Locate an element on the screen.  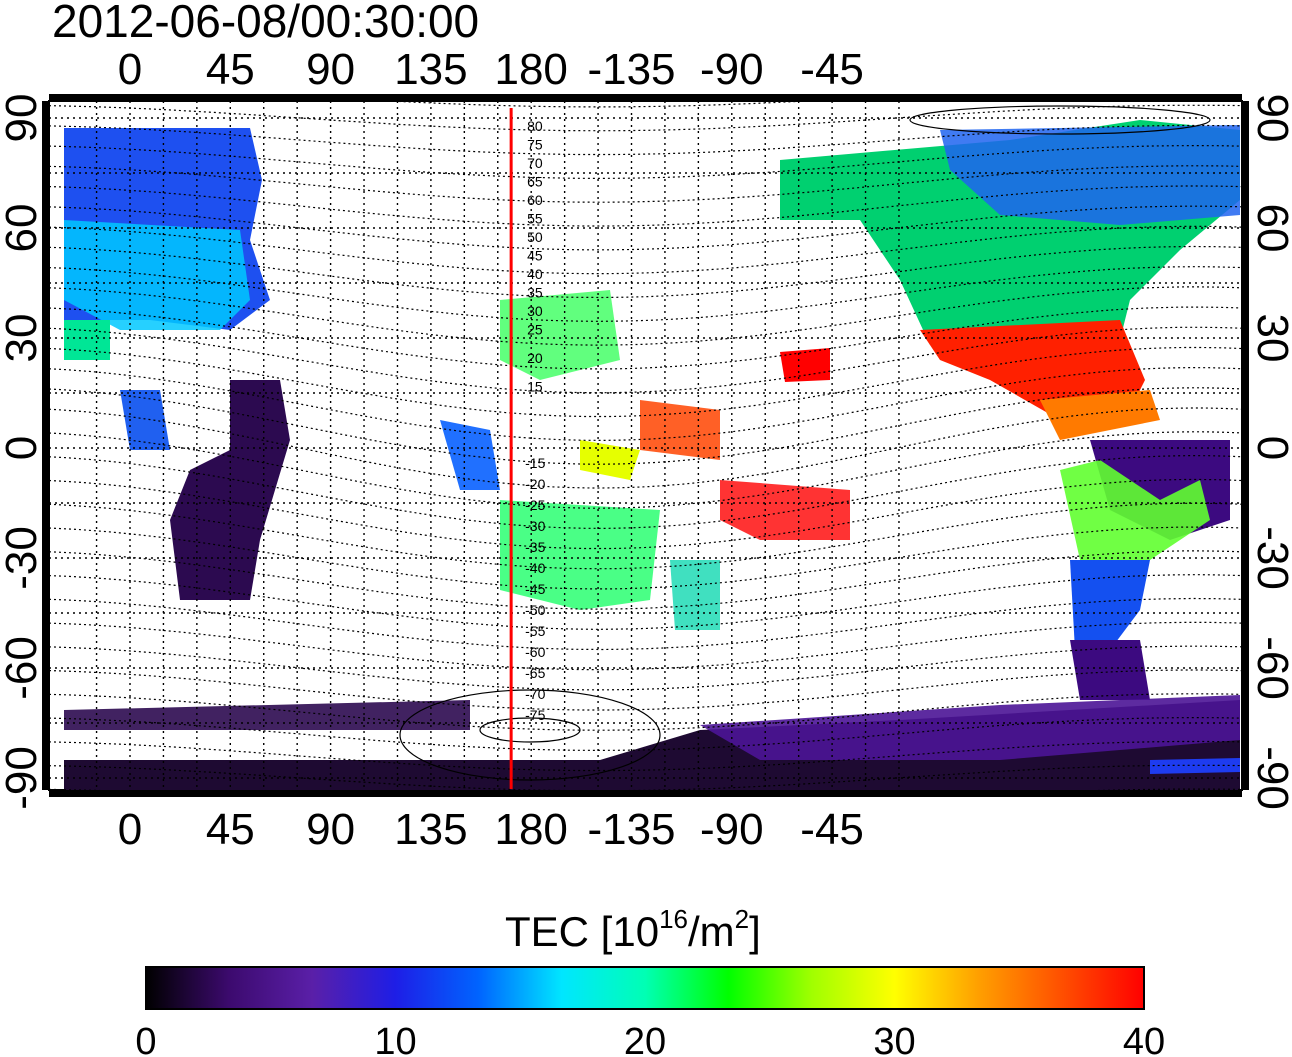
latitude-tick-label: -30 is located at coordinates (23, 558).